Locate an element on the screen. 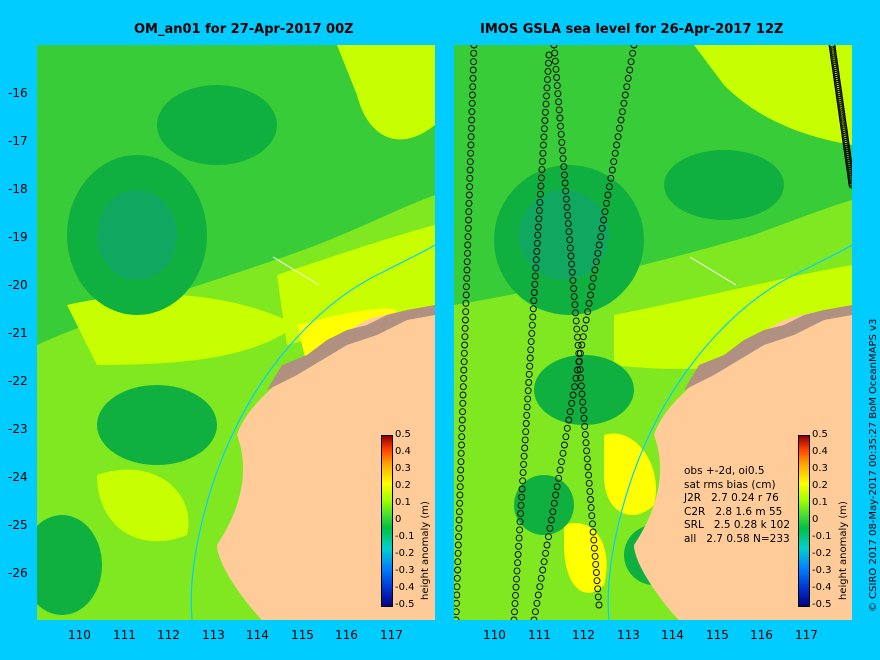  transect-line is located at coordinates (713, 271).